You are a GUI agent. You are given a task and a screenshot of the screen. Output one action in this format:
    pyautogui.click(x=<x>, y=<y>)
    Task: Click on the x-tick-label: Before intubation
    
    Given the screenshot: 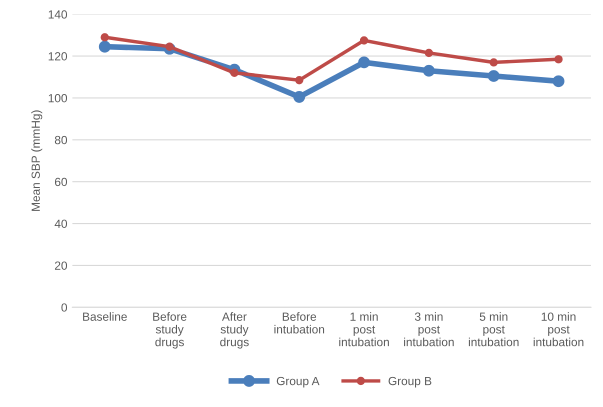 What is the action you would take?
    pyautogui.click(x=299, y=323)
    